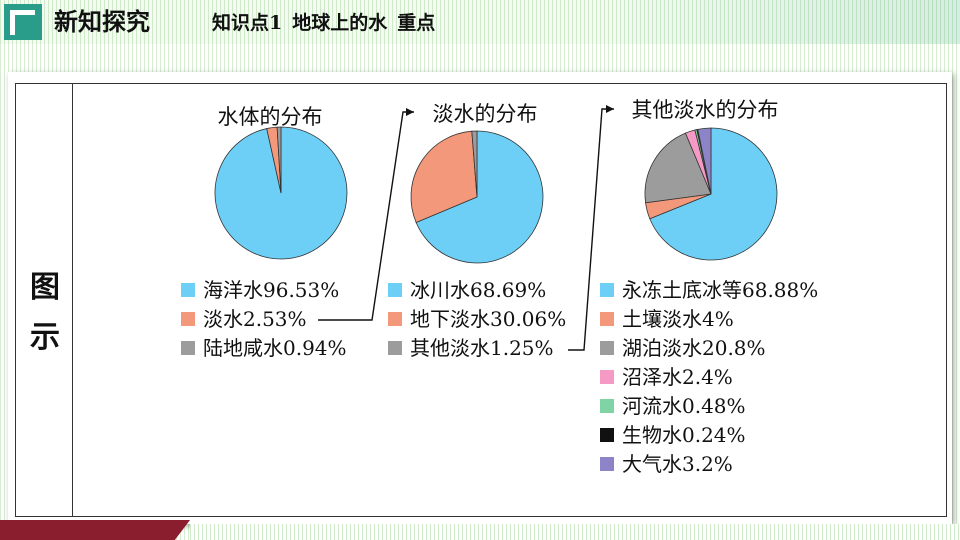 The image size is (960, 540). What do you see at coordinates (684, 406) in the screenshot?
I see `pie-3-legend-label-5: 河流水0.48%` at bounding box center [684, 406].